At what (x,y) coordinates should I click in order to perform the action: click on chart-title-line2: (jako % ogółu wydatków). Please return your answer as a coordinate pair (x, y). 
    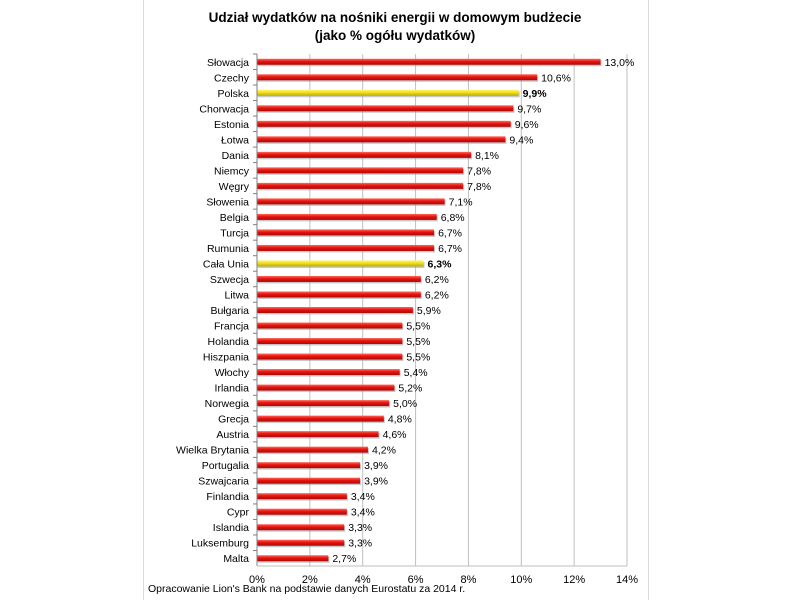
    Looking at the image, I should click on (395, 35).